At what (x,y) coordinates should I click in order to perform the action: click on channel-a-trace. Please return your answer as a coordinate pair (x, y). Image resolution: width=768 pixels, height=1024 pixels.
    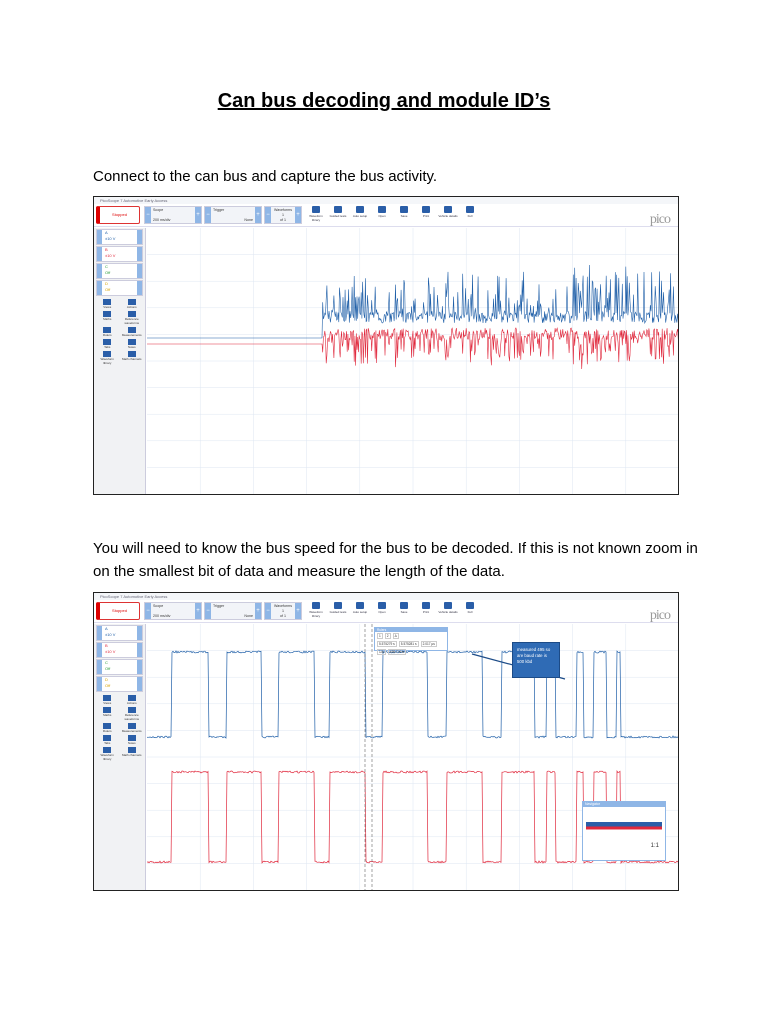
    Looking at the image, I should click on (412, 694).